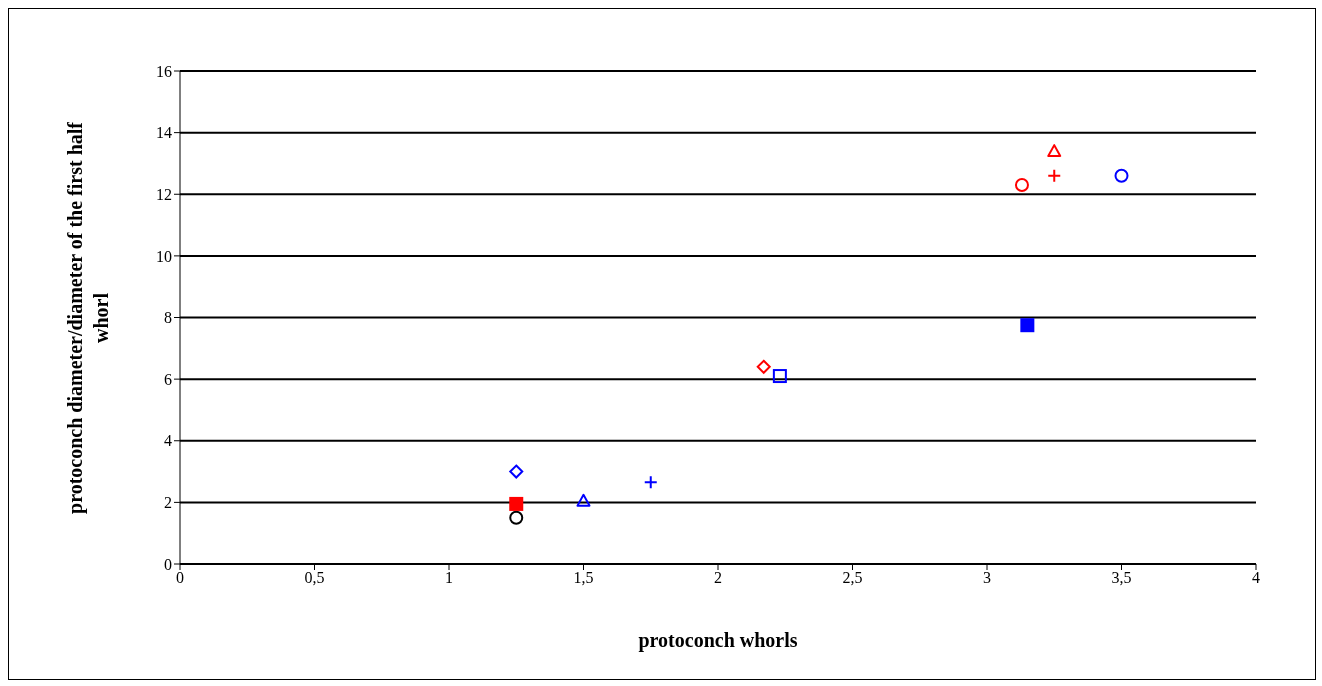 This screenshot has width=1322, height=686. I want to click on x-tick-label: 1, so click(449, 578).